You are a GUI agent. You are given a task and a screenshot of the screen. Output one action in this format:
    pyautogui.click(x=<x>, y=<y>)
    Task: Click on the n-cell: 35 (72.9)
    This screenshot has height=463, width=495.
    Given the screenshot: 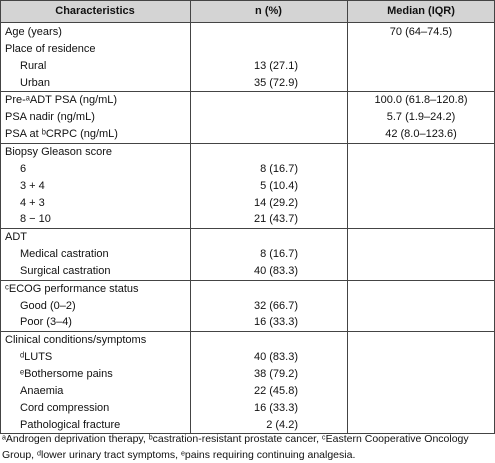 What is the action you would take?
    pyautogui.click(x=275, y=82)
    